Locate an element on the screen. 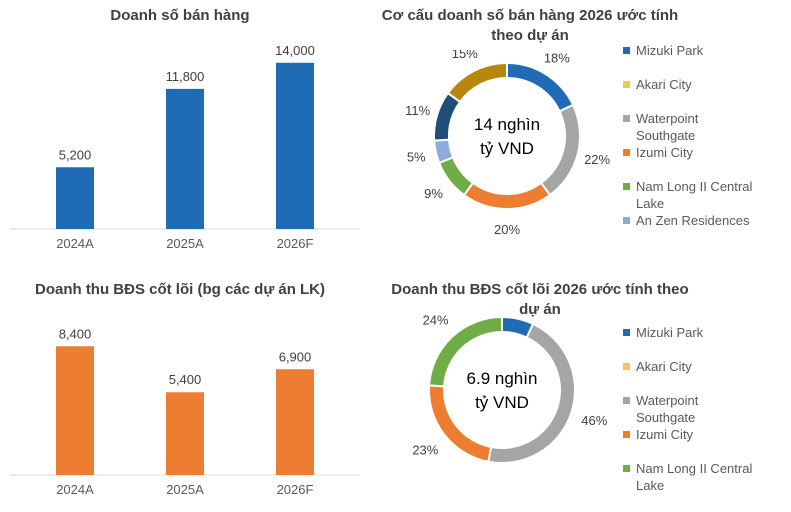  title-line-2: theo dự án is located at coordinates (530, 35).